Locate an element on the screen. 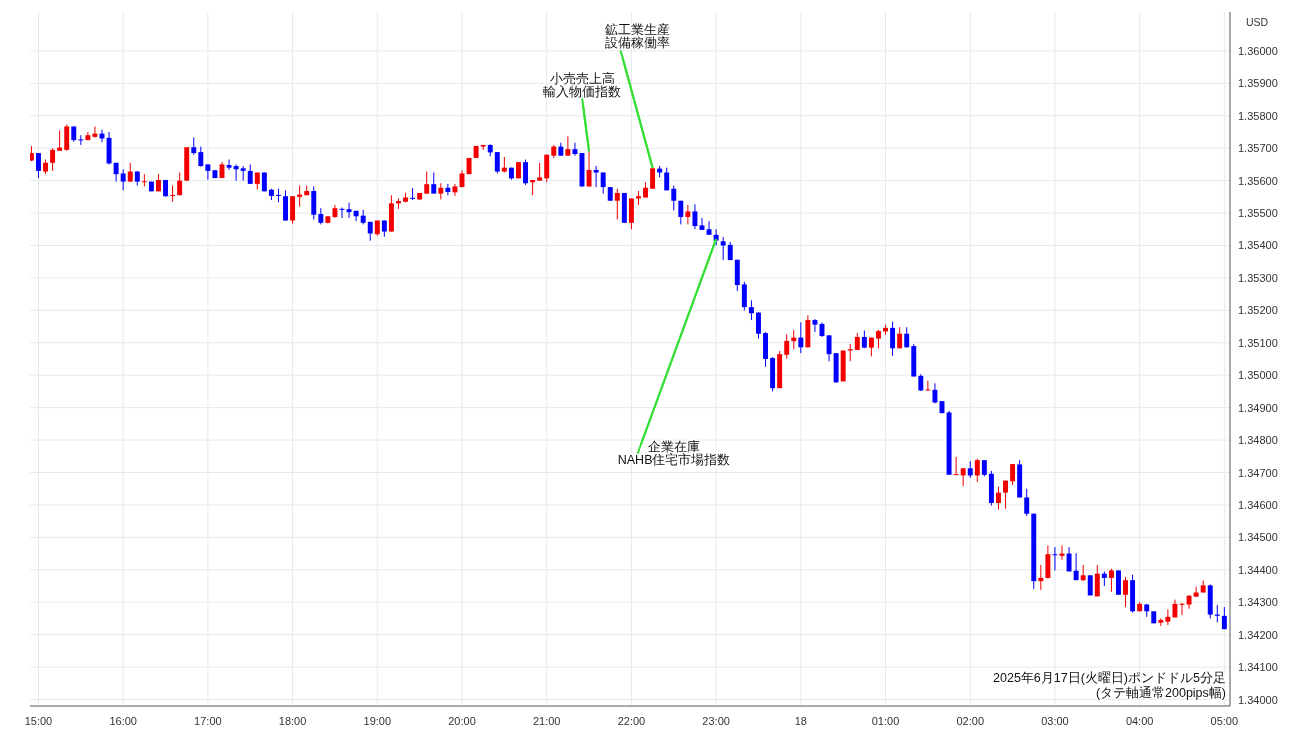 This screenshot has height=745, width=1300. y-tick-label: 1.35400 is located at coordinates (1258, 245).